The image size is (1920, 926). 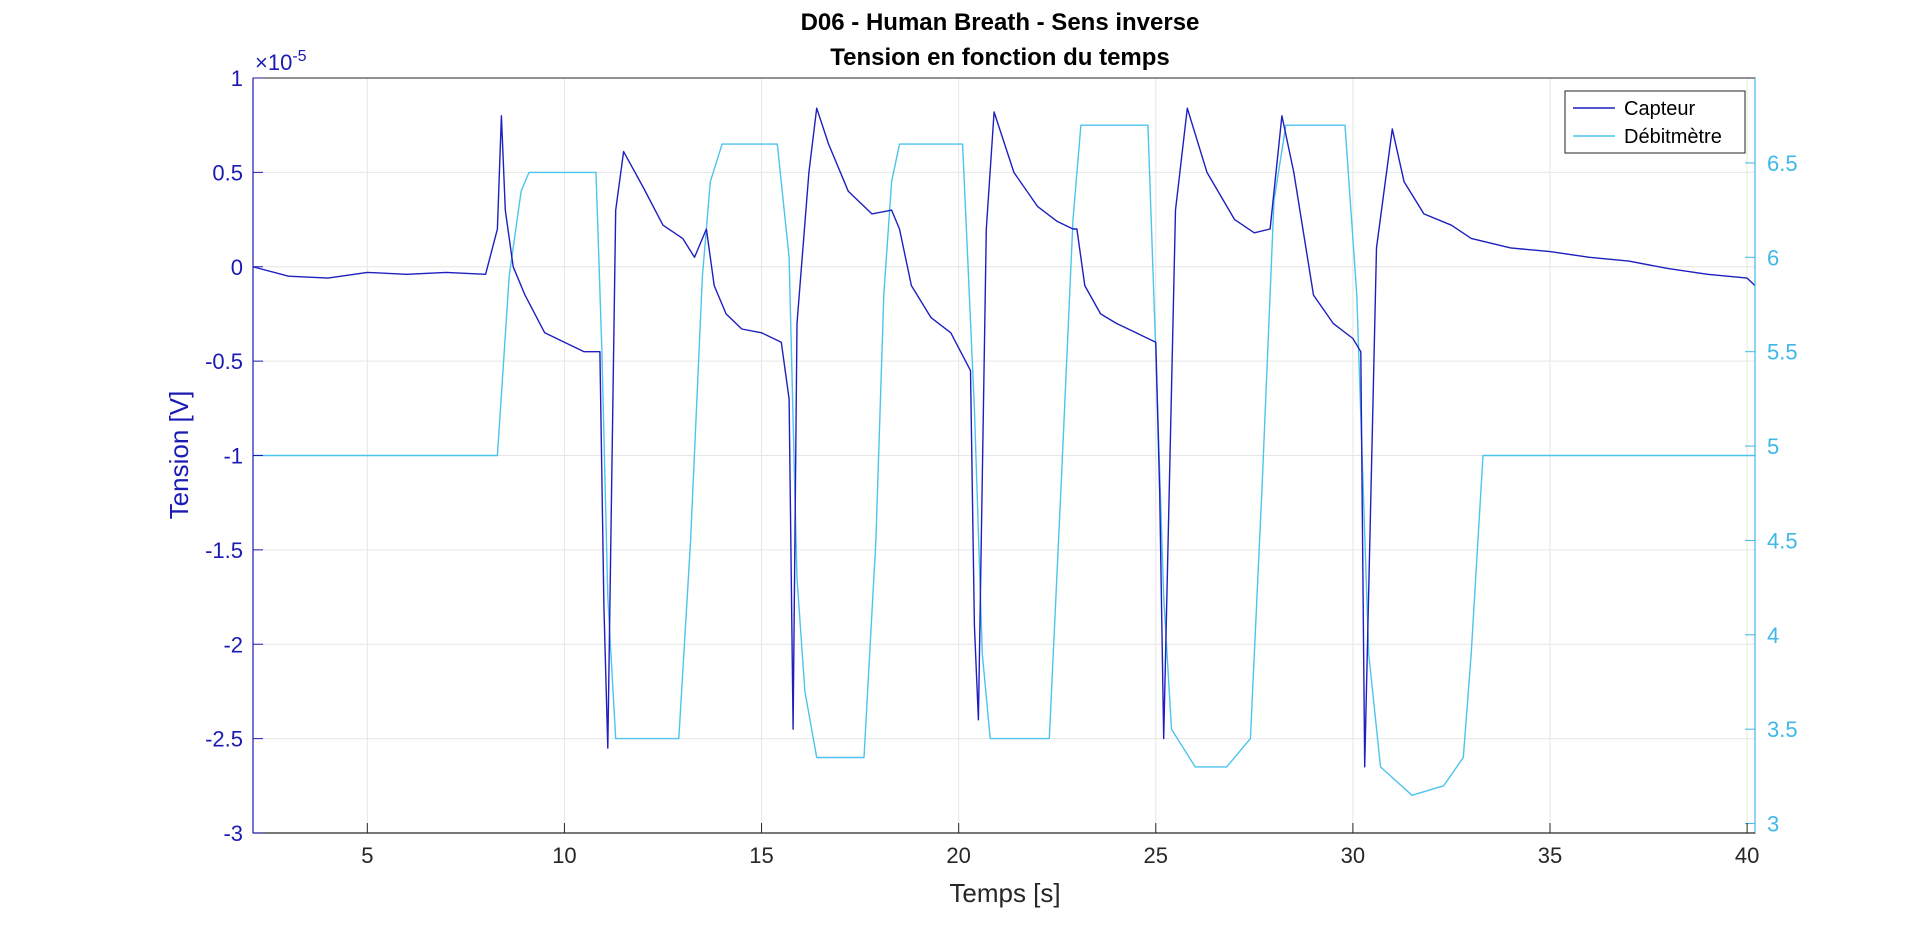 What do you see at coordinates (958, 855) in the screenshot?
I see `x-tick-label: 20` at bounding box center [958, 855].